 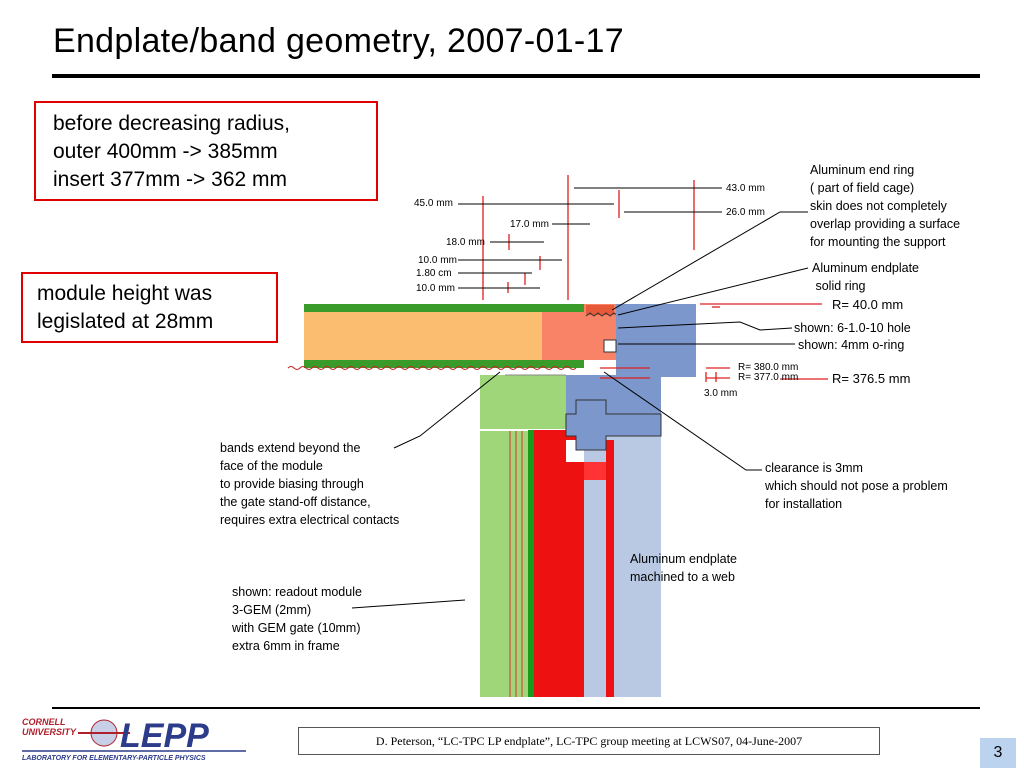 What do you see at coordinates (610, 346) in the screenshot?
I see `oring` at bounding box center [610, 346].